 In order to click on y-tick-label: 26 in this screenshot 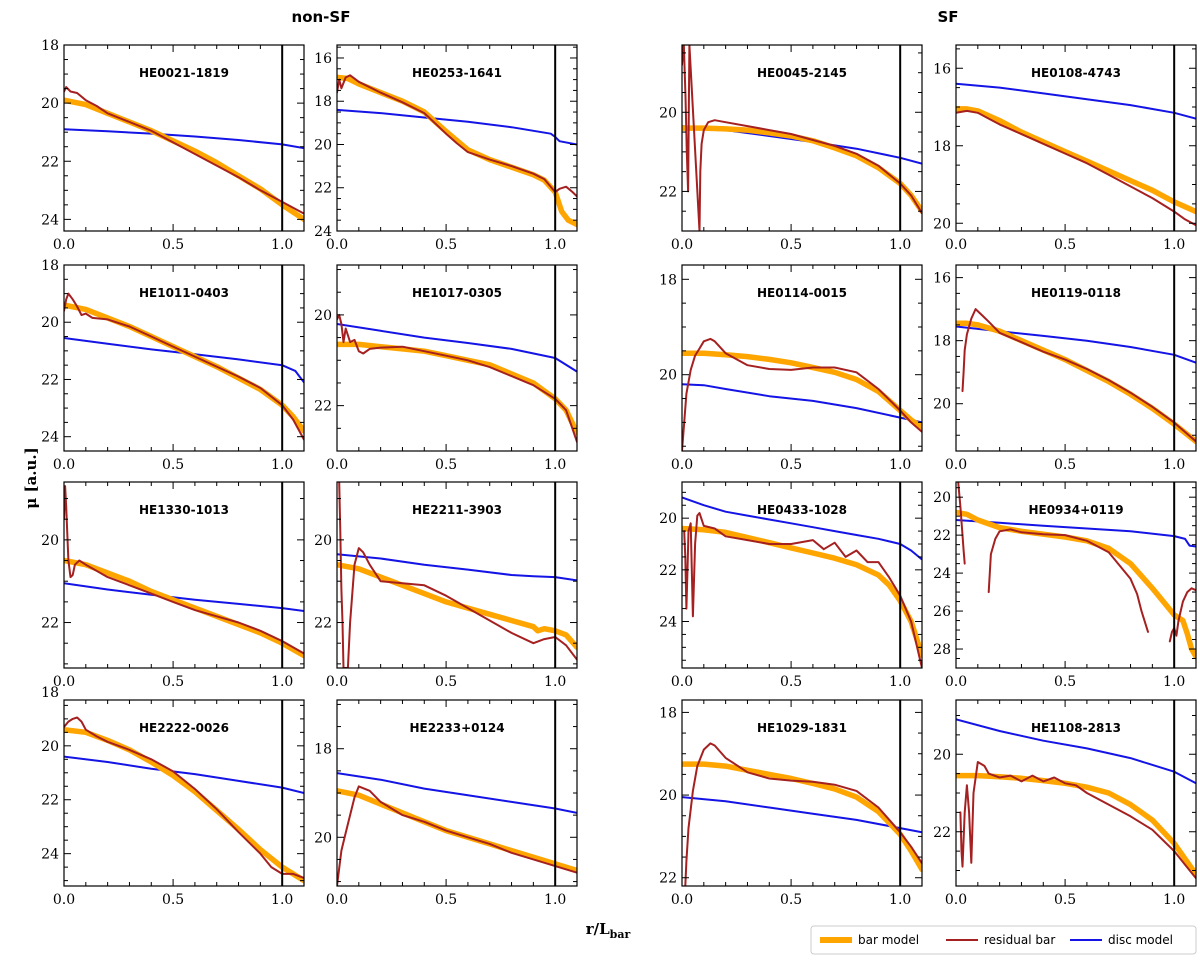, I will do `click(942, 612)`.